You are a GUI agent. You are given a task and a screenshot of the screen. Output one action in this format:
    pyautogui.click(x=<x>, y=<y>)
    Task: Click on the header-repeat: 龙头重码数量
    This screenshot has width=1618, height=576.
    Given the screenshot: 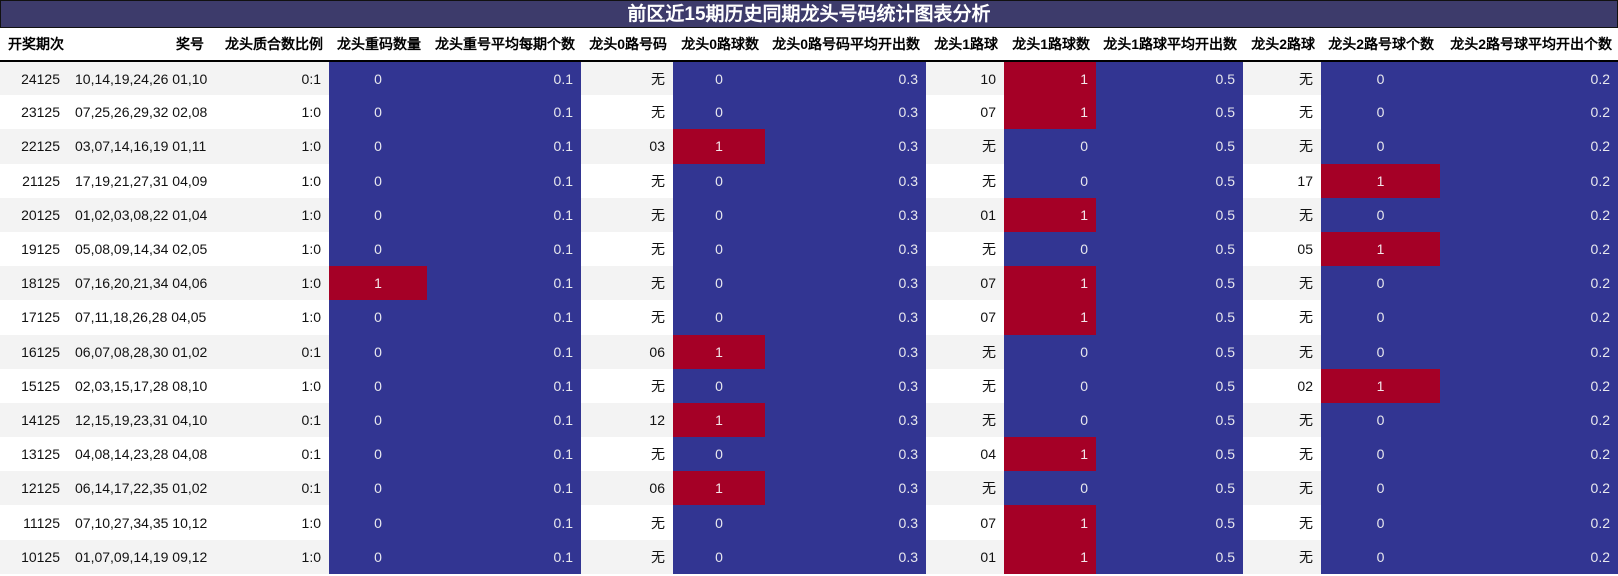 What is the action you would take?
    pyautogui.click(x=378, y=45)
    